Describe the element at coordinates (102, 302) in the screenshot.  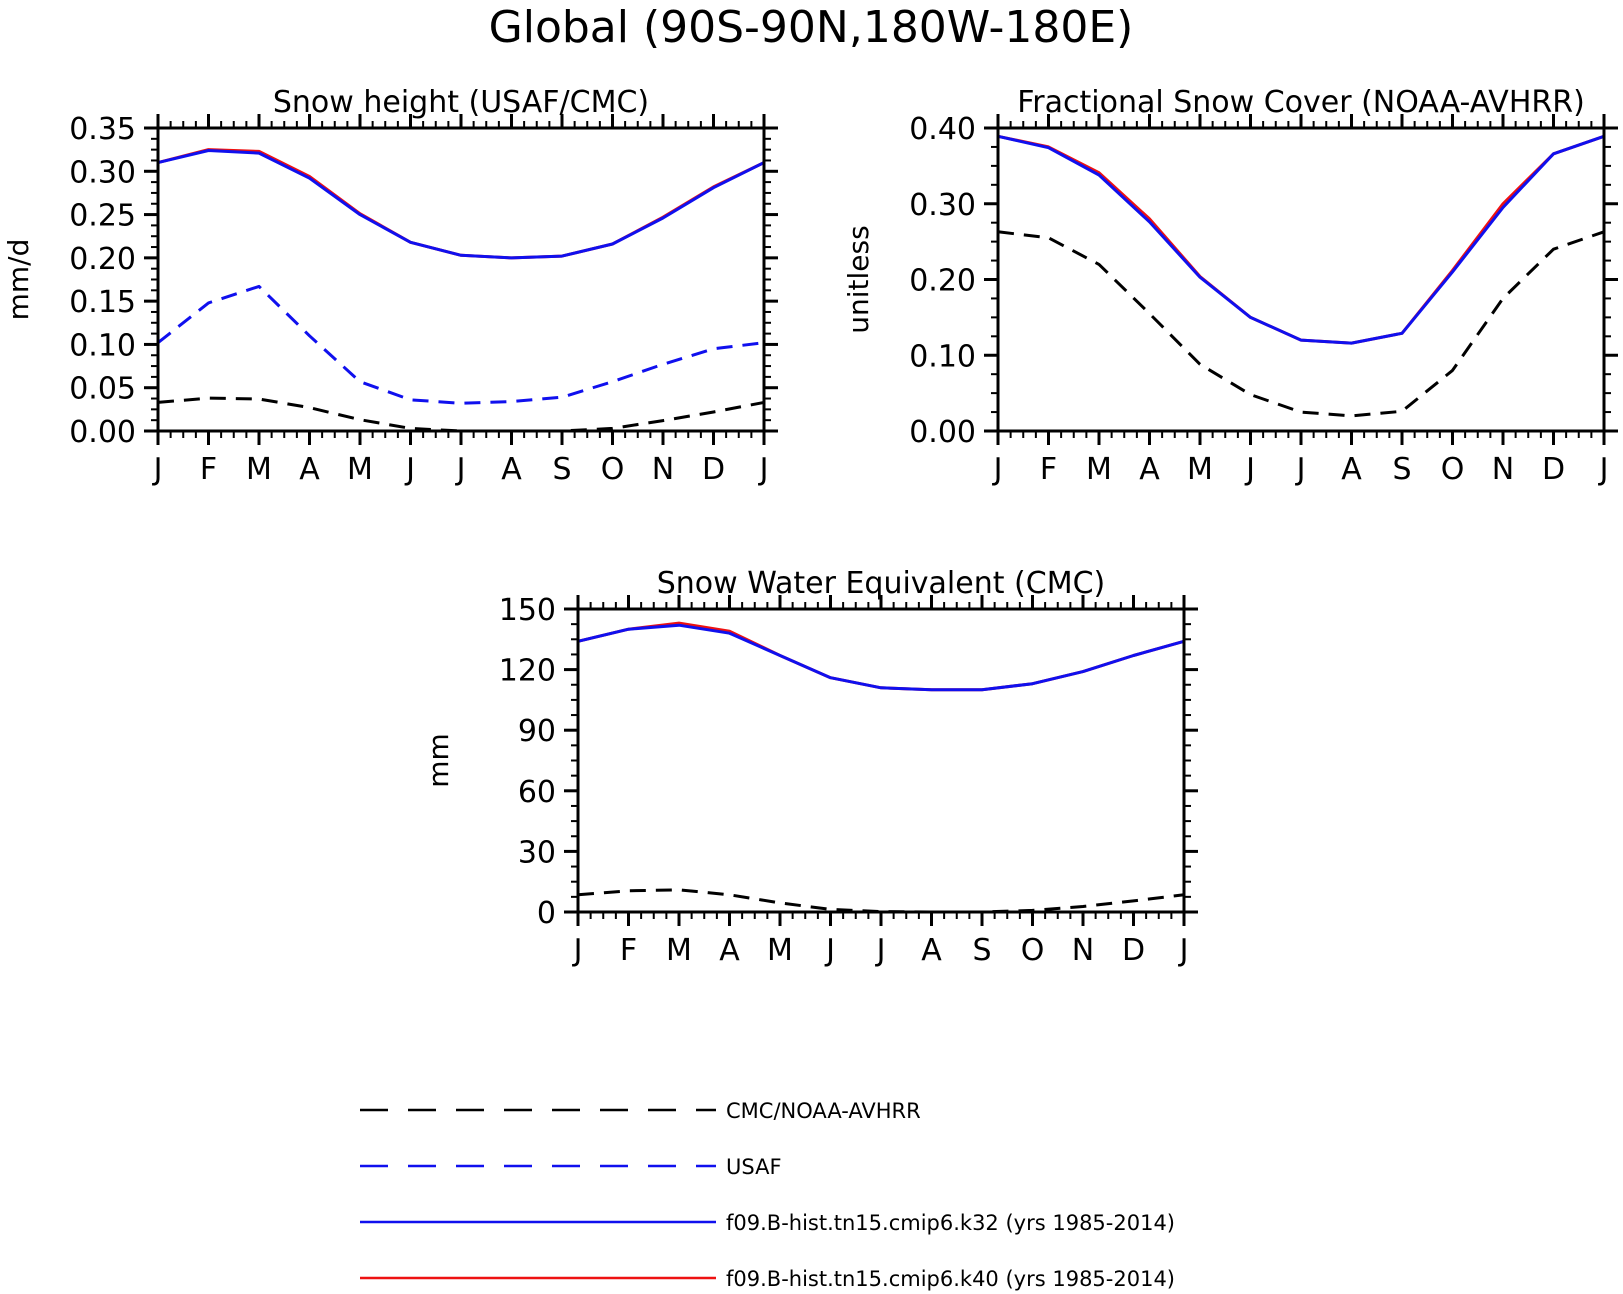
I see `y-tick-label: 0.15` at that location.